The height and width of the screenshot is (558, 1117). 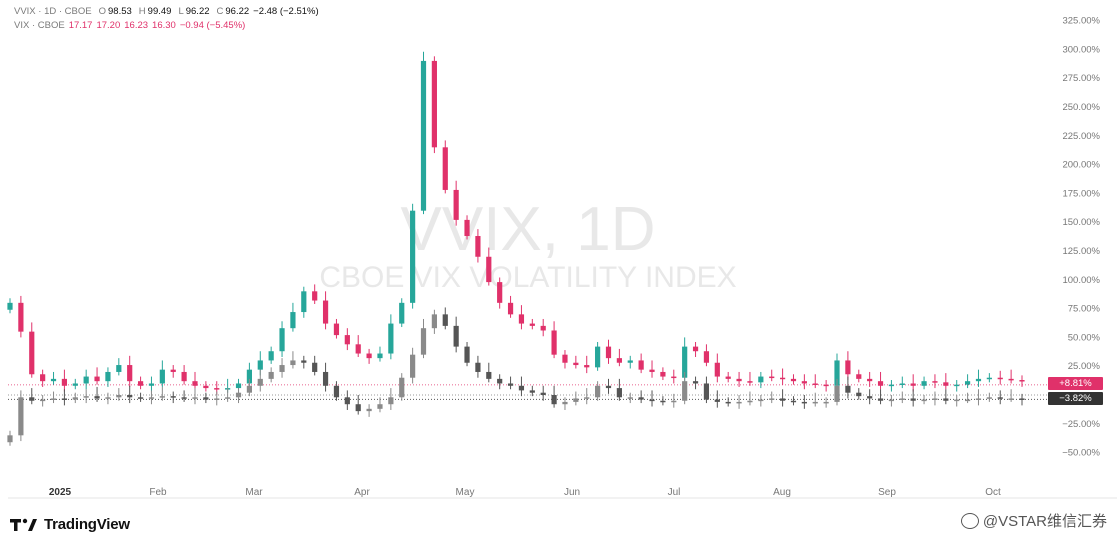 I want to click on watermark-title: VVIX, 1D, so click(x=528, y=229).